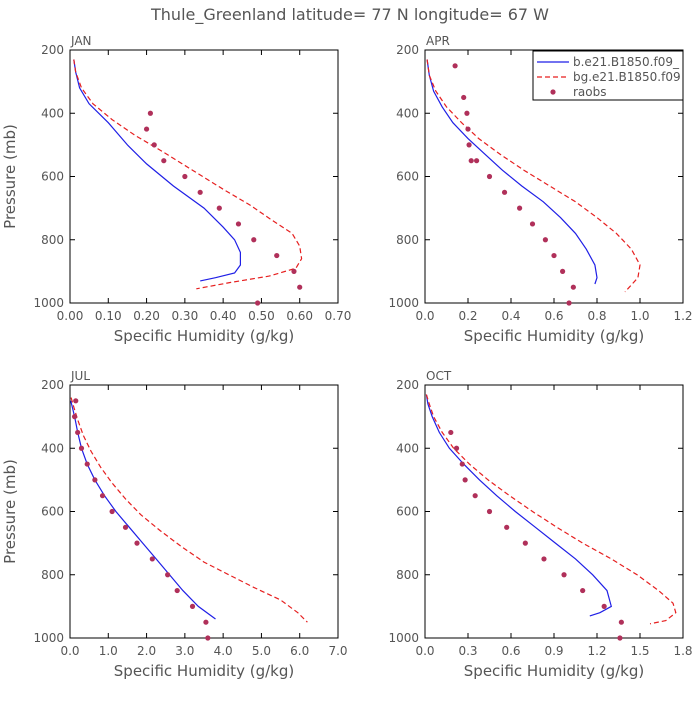  Describe the element at coordinates (627, 77) in the screenshot. I see `legend-label: bg.e21.B1850.f09` at that location.